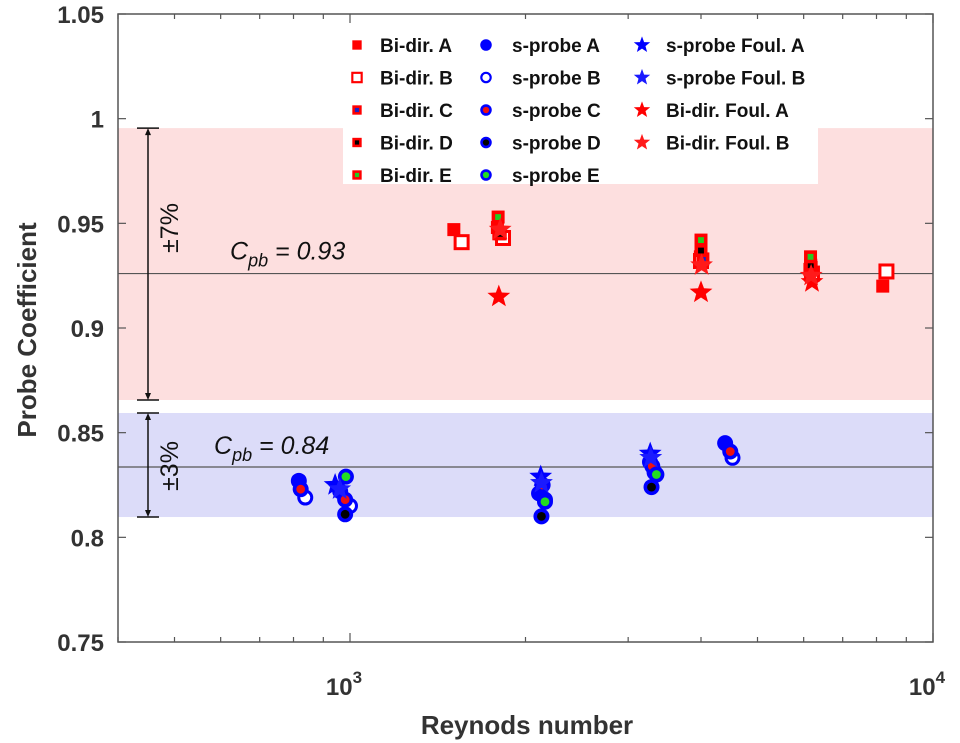 This screenshot has width=960, height=743. Describe the element at coordinates (80, 434) in the screenshot. I see `y-tick-label: 0.85` at that location.